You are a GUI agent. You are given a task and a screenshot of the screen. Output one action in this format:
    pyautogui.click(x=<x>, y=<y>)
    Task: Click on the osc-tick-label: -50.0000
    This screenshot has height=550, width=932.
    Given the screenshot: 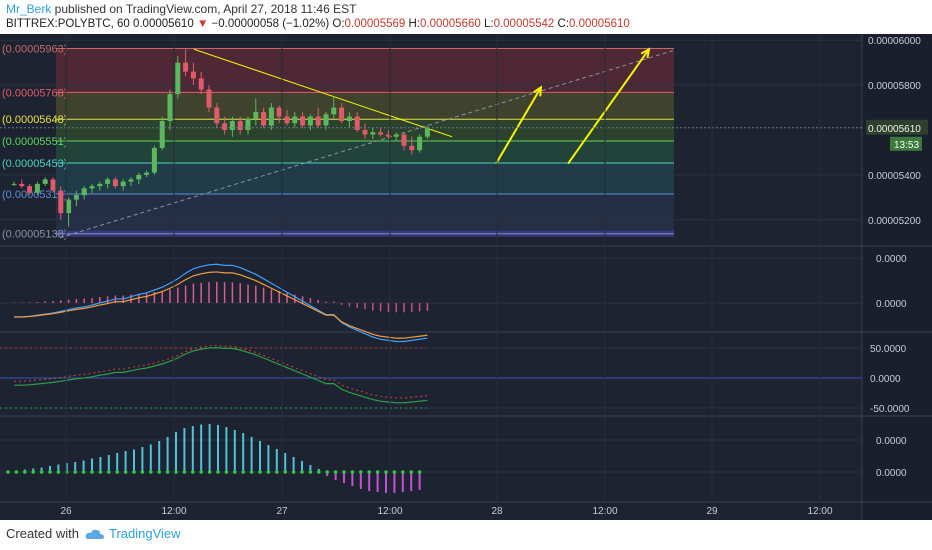 What is the action you would take?
    pyautogui.click(x=890, y=409)
    